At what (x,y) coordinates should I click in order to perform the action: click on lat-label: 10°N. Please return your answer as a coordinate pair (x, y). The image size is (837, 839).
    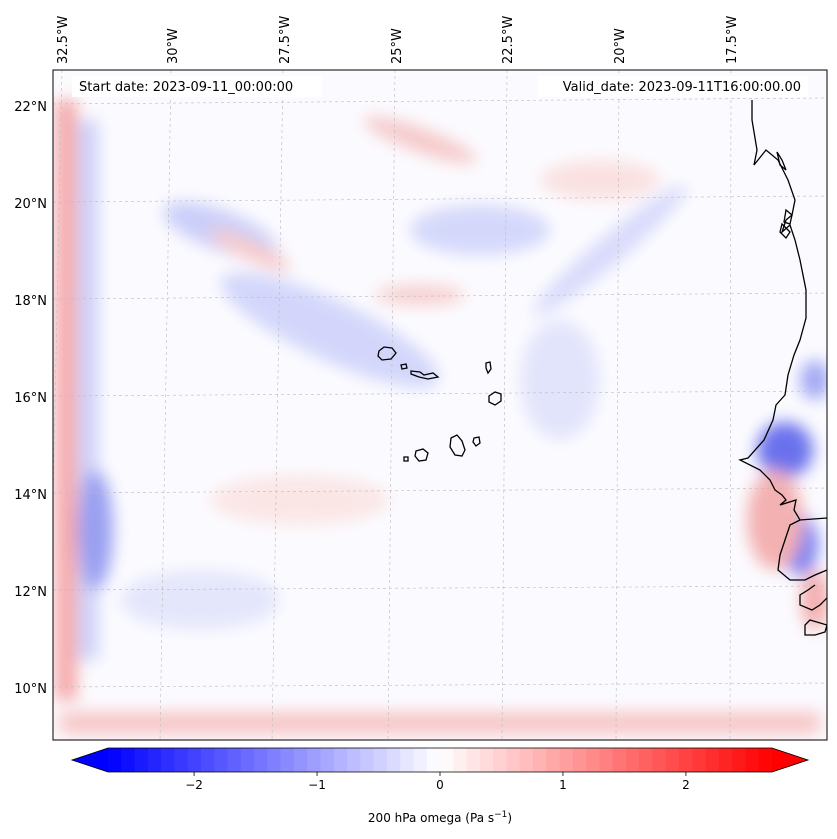
    Looking at the image, I should click on (30, 689).